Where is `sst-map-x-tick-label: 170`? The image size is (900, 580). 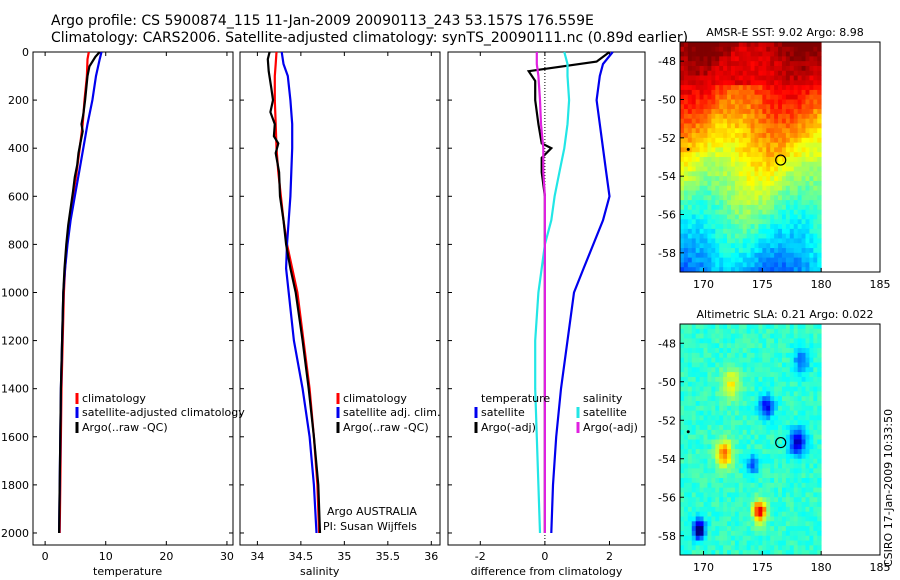
sst-map-x-tick-label: 170 is located at coordinates (703, 284).